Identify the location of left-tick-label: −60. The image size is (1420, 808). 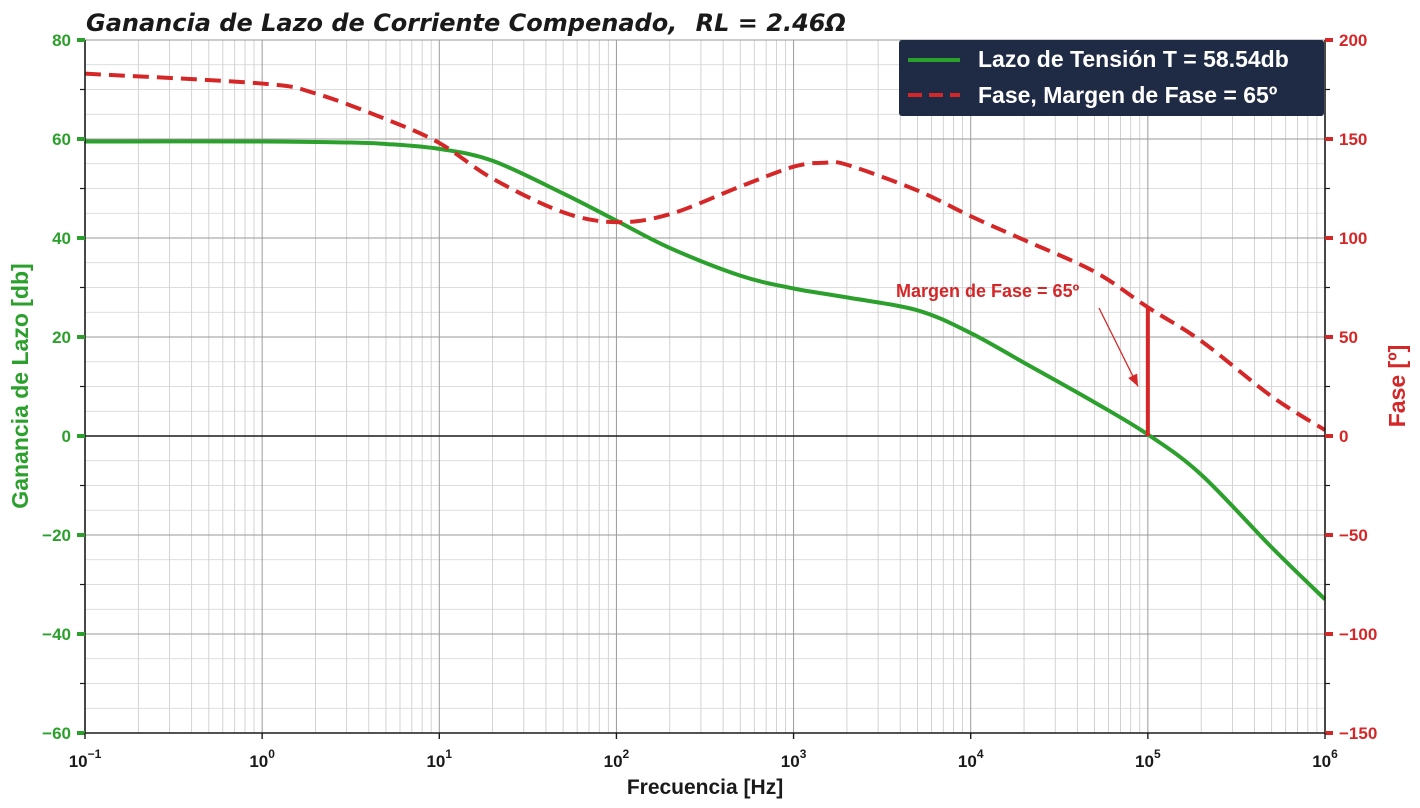
(56, 733).